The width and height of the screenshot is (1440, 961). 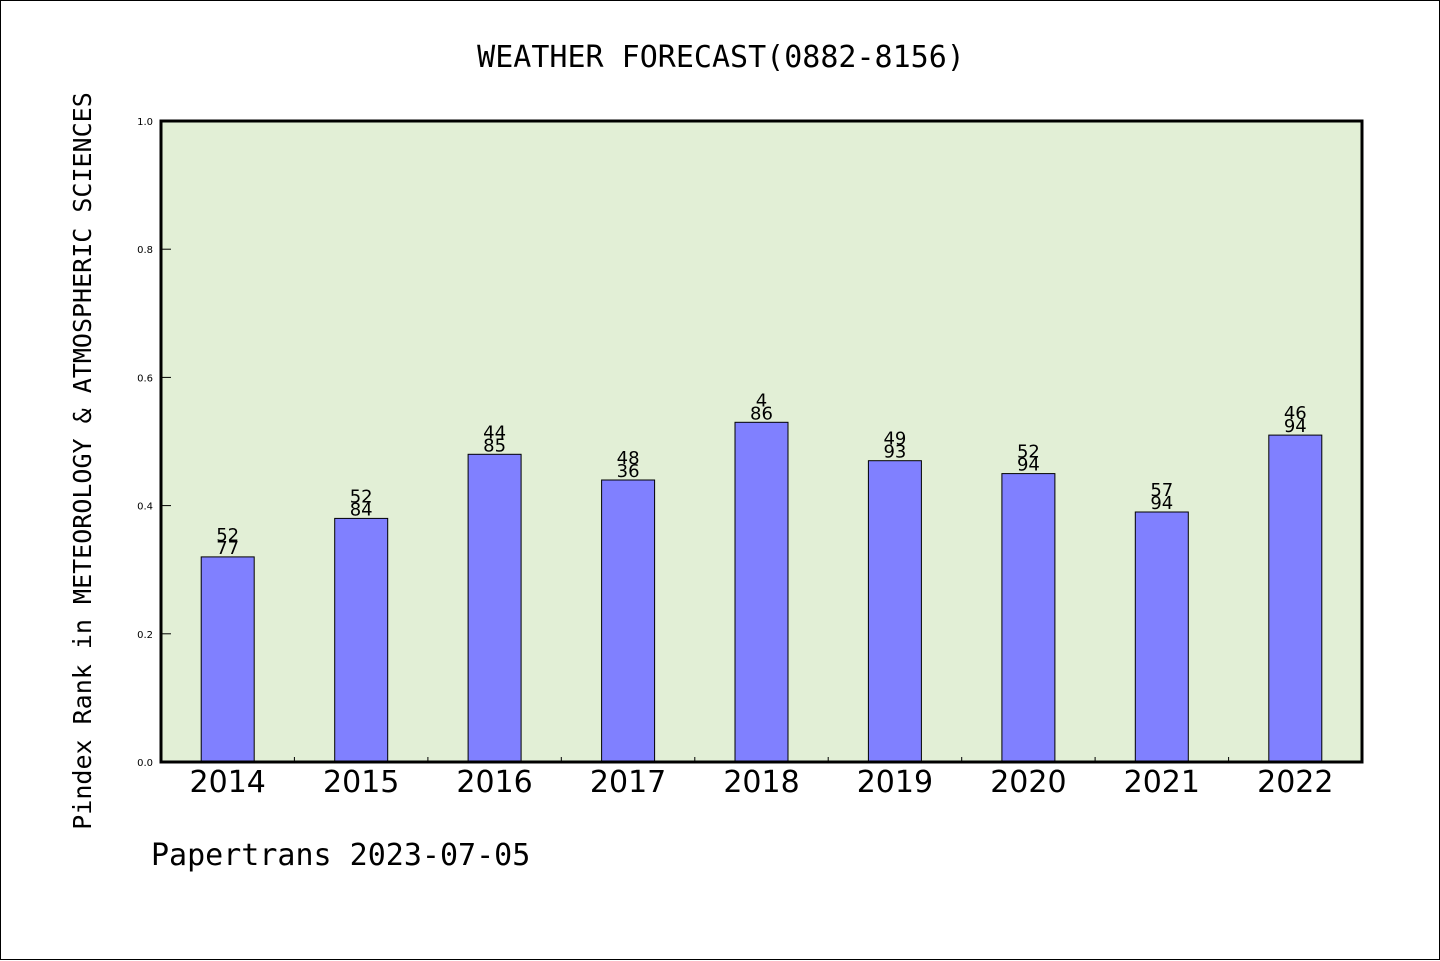 I want to click on data-label-2022-2: 94, so click(x=1295, y=426).